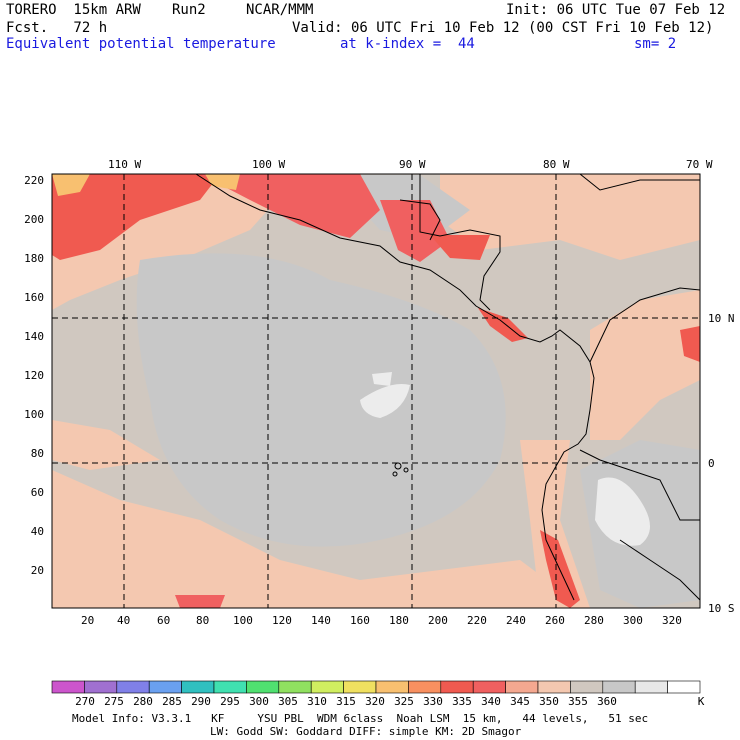  I want to click on x-tick: 20, so click(88, 620).